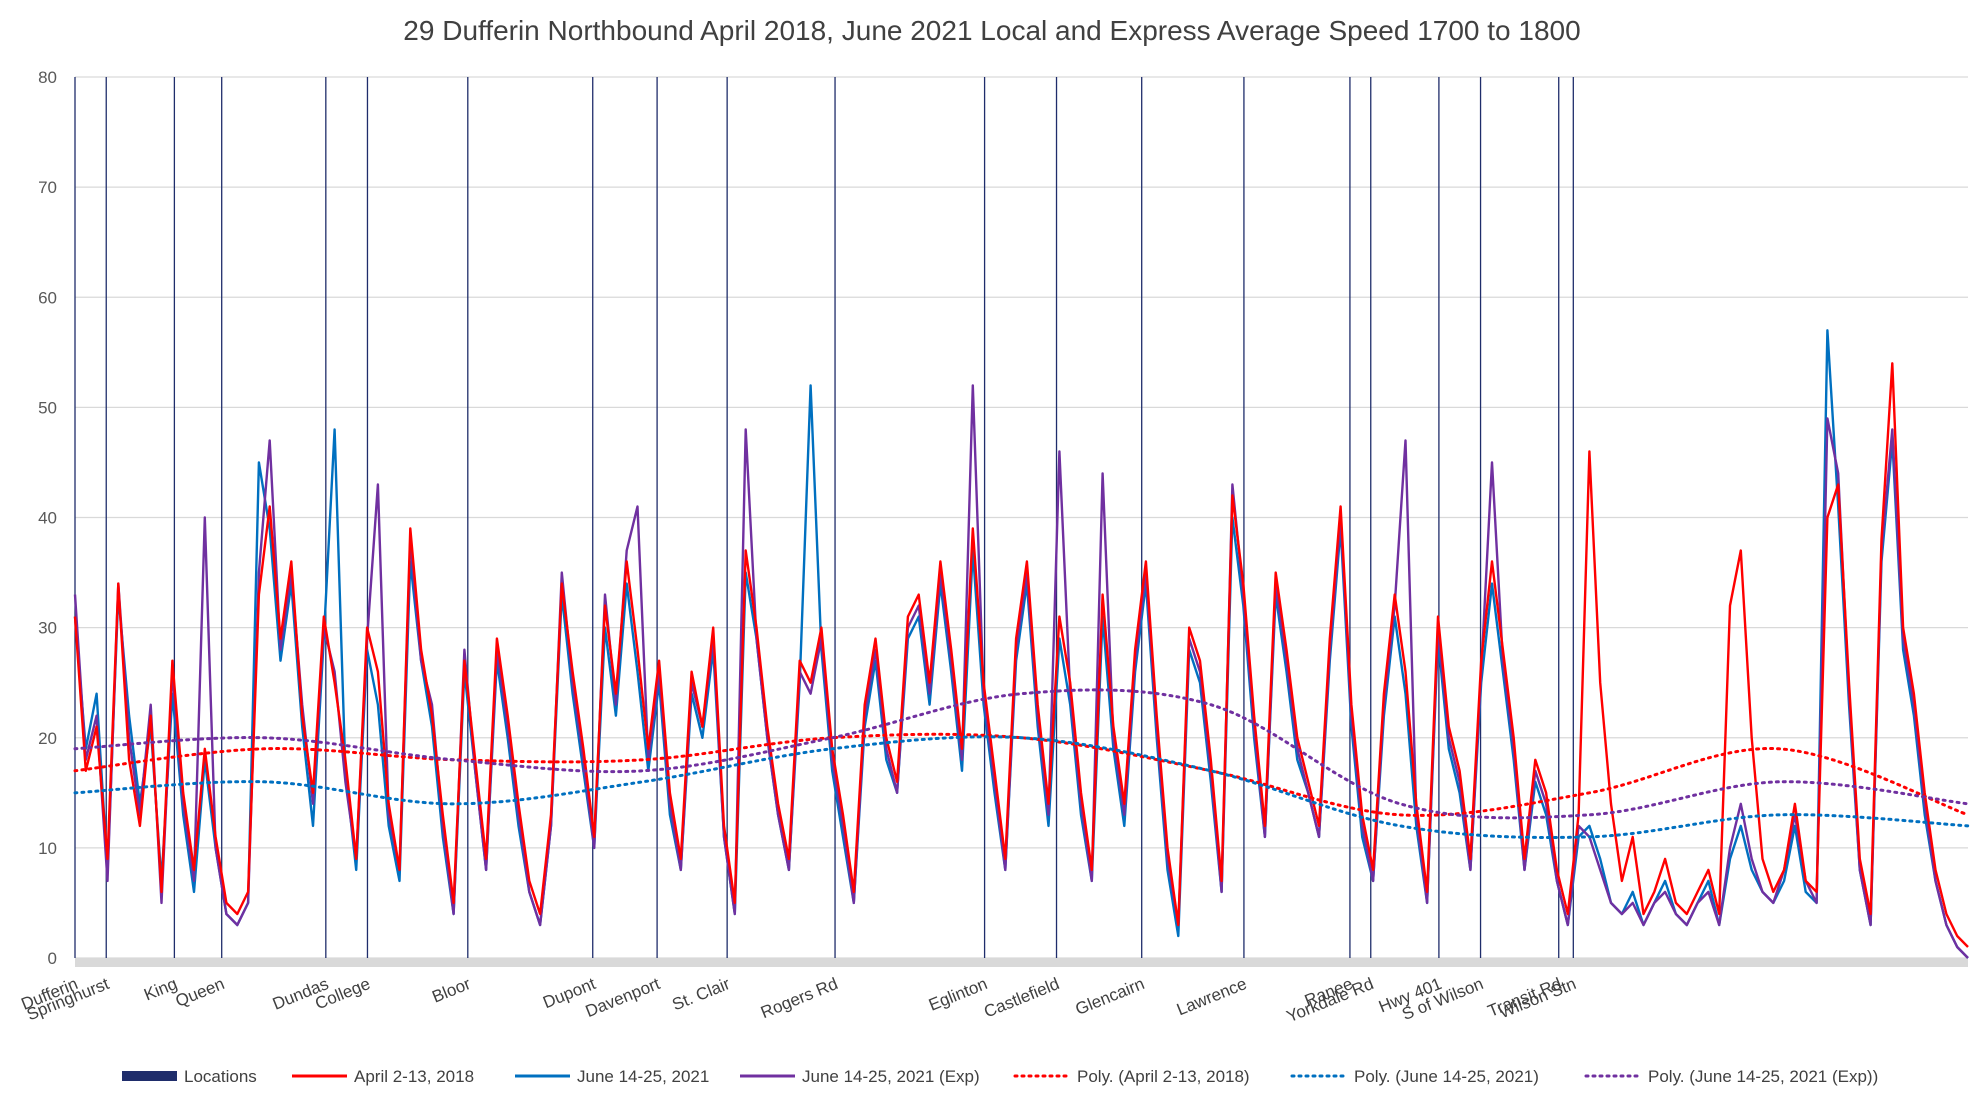 This screenshot has height=1096, width=1984. What do you see at coordinates (47, 407) in the screenshot?
I see `y-tick-label: 50` at bounding box center [47, 407].